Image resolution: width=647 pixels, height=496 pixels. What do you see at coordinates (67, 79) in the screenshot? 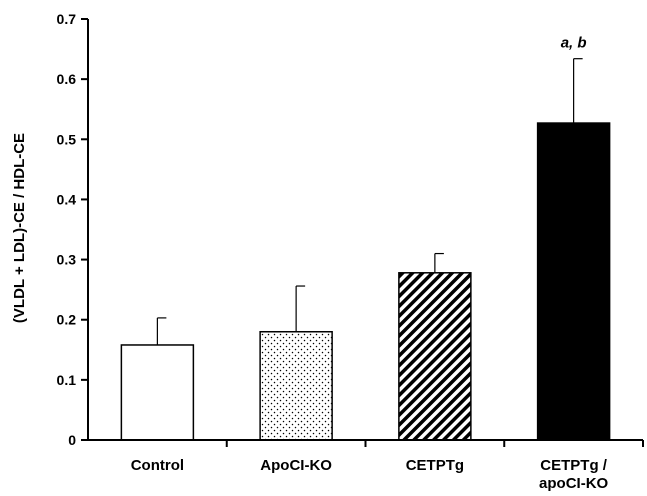
I see `y-tick-label: 0.6` at bounding box center [67, 79].